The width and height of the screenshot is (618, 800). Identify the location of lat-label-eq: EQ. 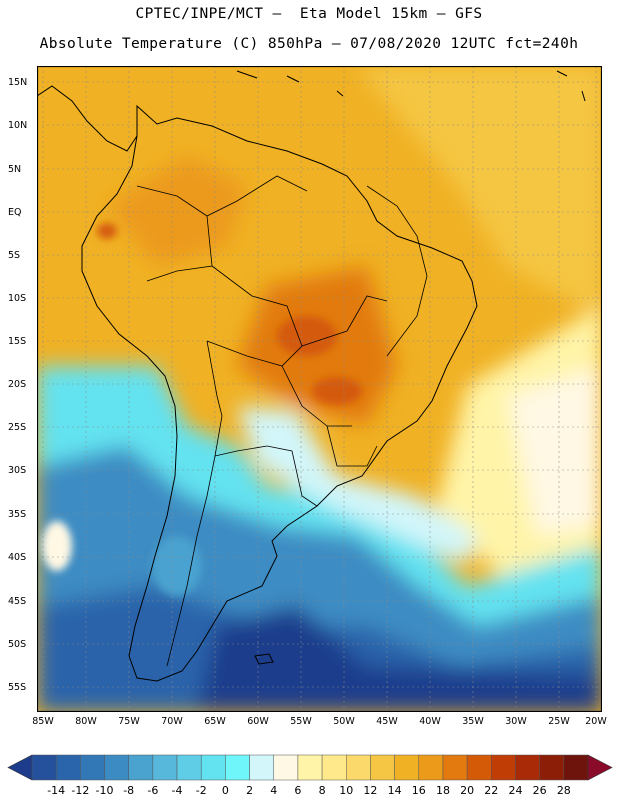
(15, 212).